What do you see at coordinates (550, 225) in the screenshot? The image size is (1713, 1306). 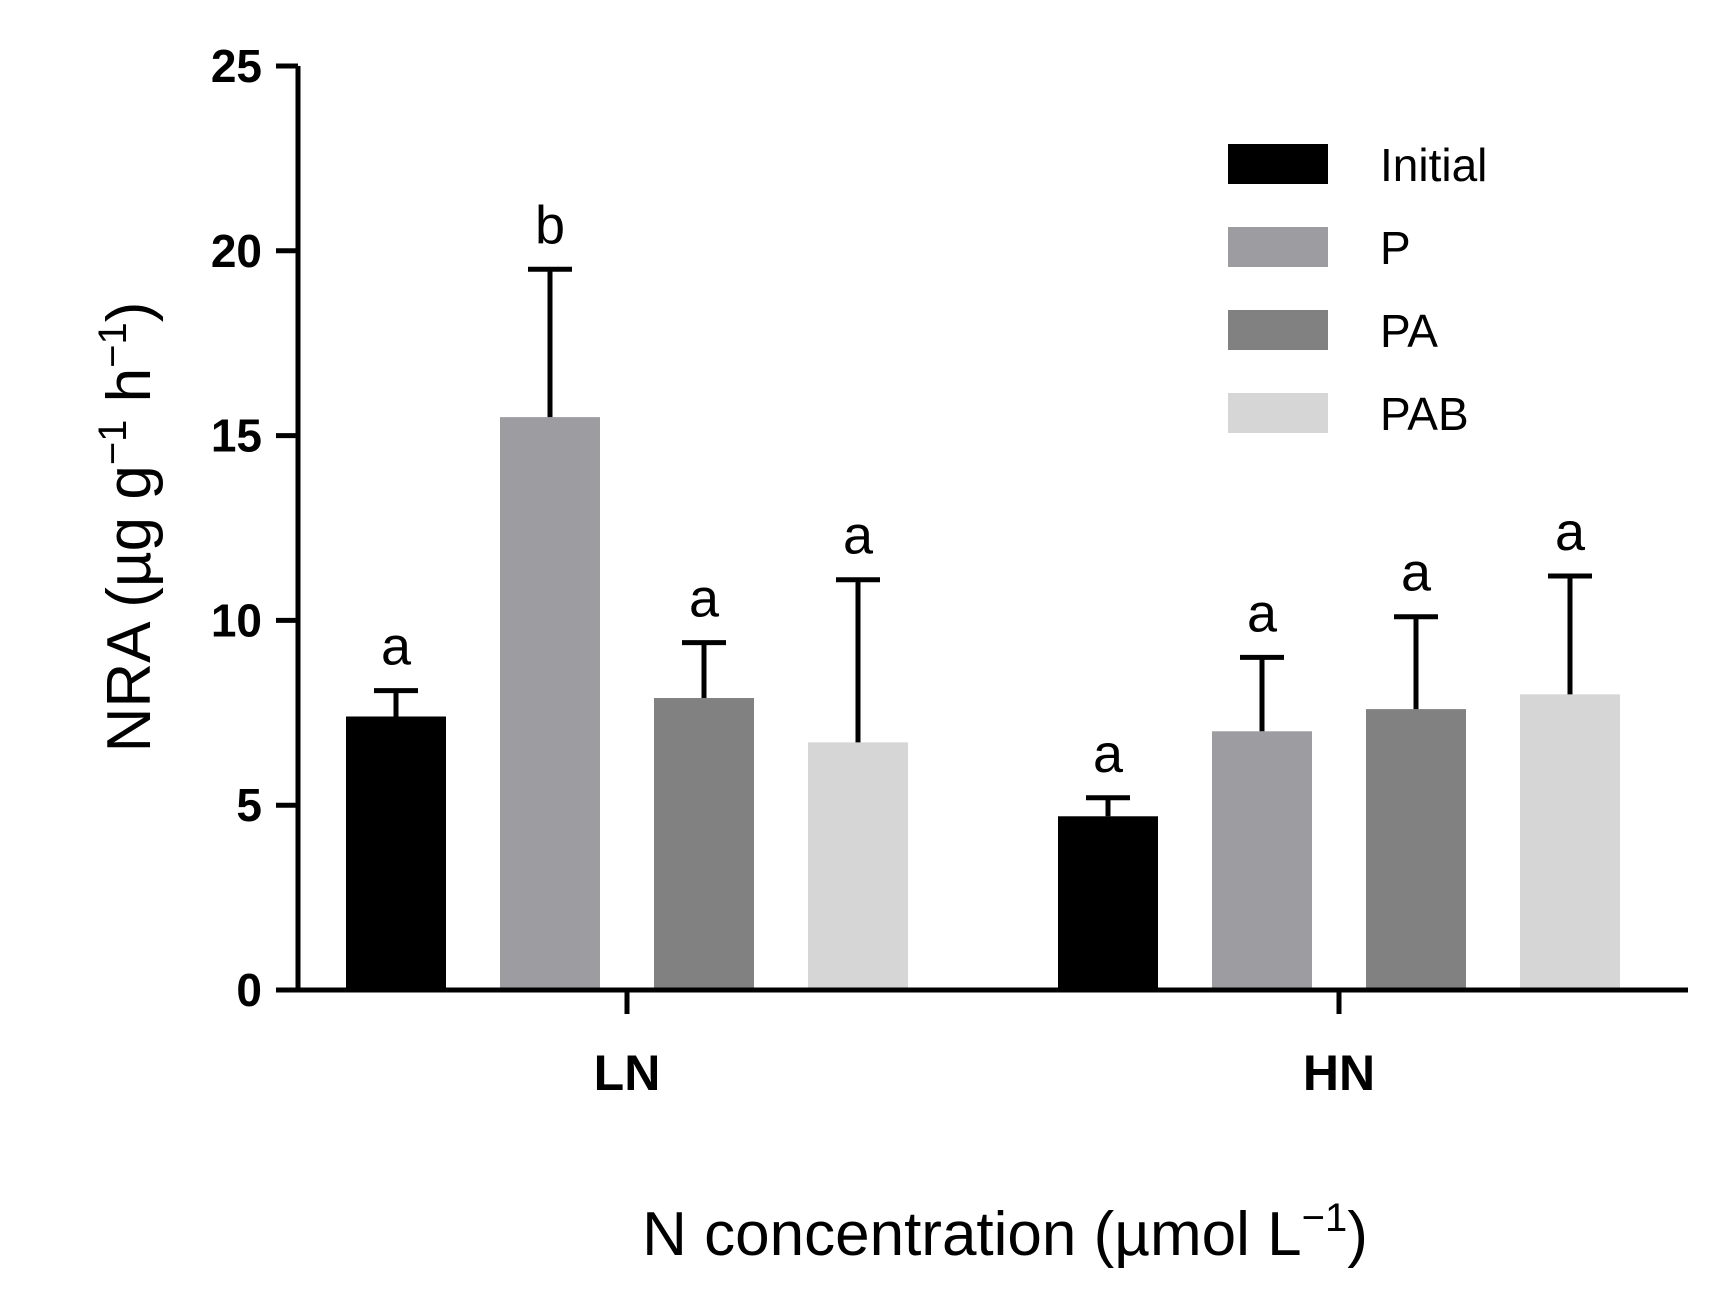 I see `sig-label-ln-p: b` at bounding box center [550, 225].